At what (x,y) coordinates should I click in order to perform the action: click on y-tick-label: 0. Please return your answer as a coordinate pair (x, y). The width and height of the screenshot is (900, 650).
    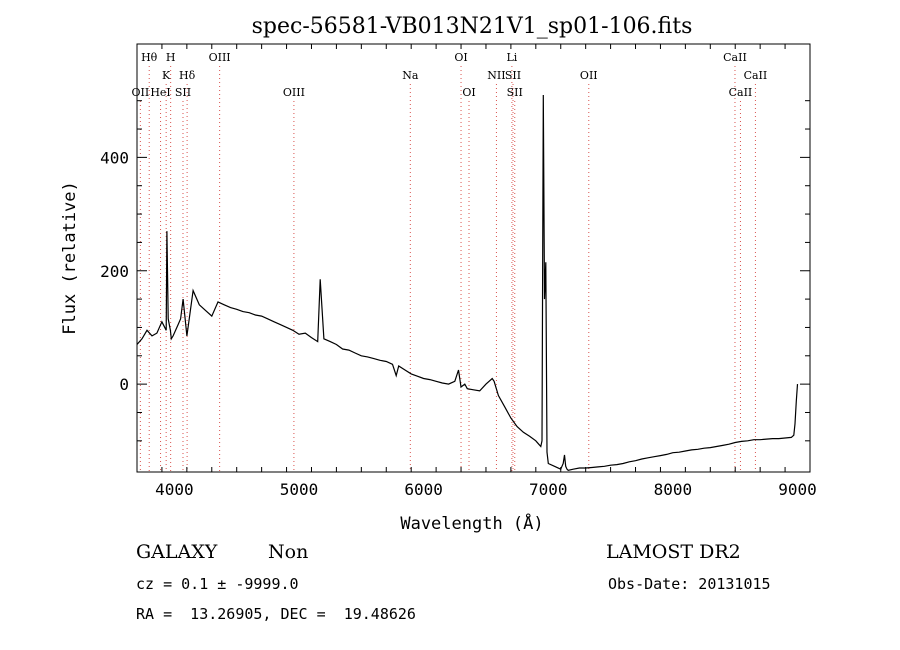
    Looking at the image, I should click on (124, 384).